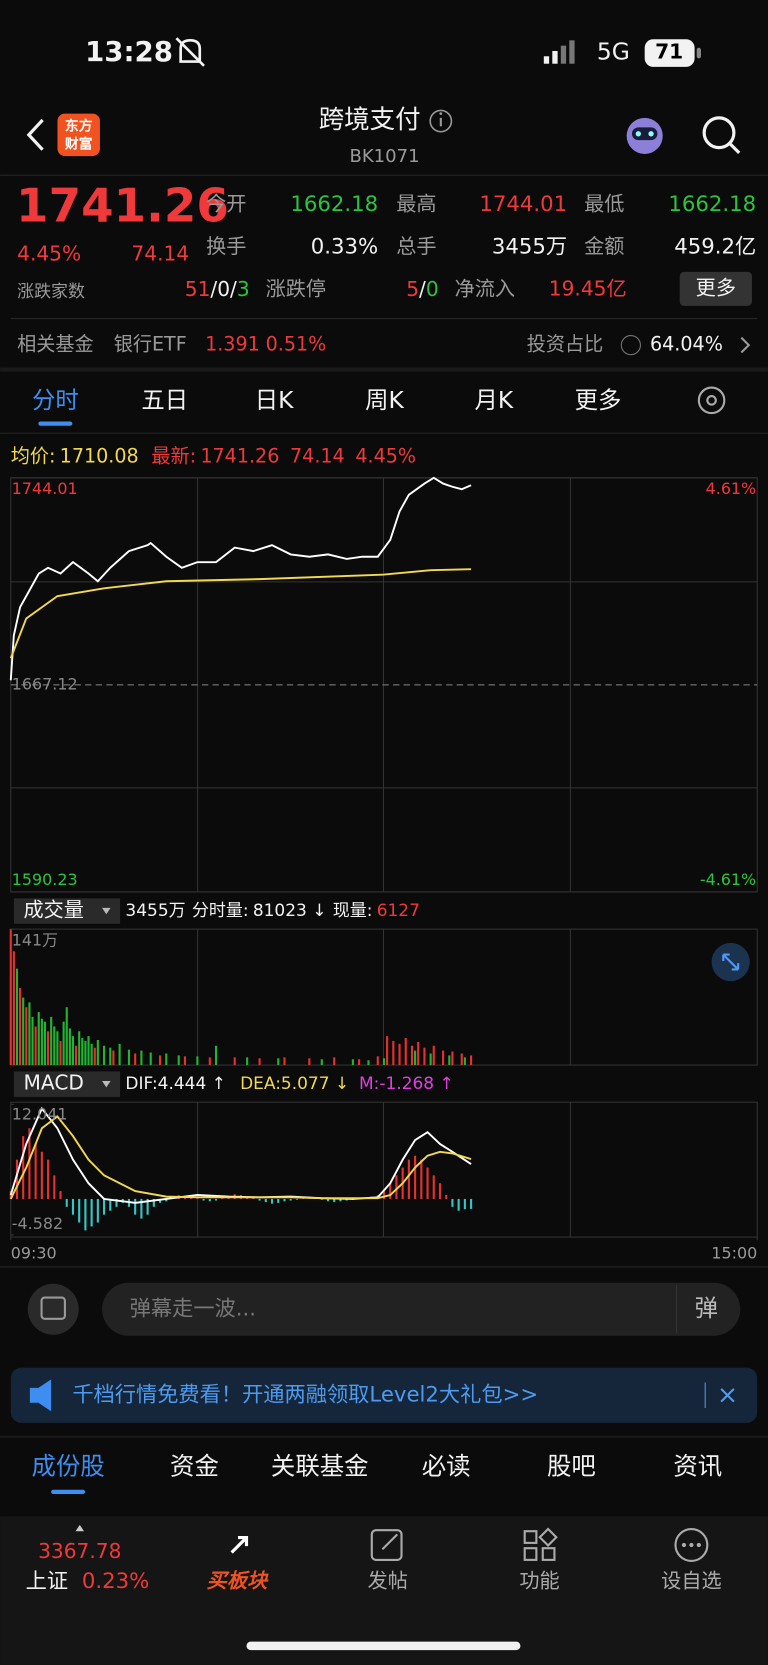 Image resolution: width=768 pixels, height=1665 pixels. I want to click on limit-down: 0, so click(432, 288).